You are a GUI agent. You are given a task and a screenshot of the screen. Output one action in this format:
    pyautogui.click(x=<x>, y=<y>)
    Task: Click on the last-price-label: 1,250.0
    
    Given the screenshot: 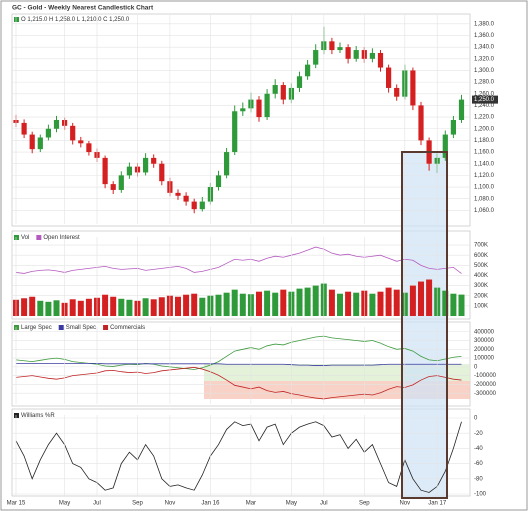 What is the action you would take?
    pyautogui.click(x=484, y=100)
    